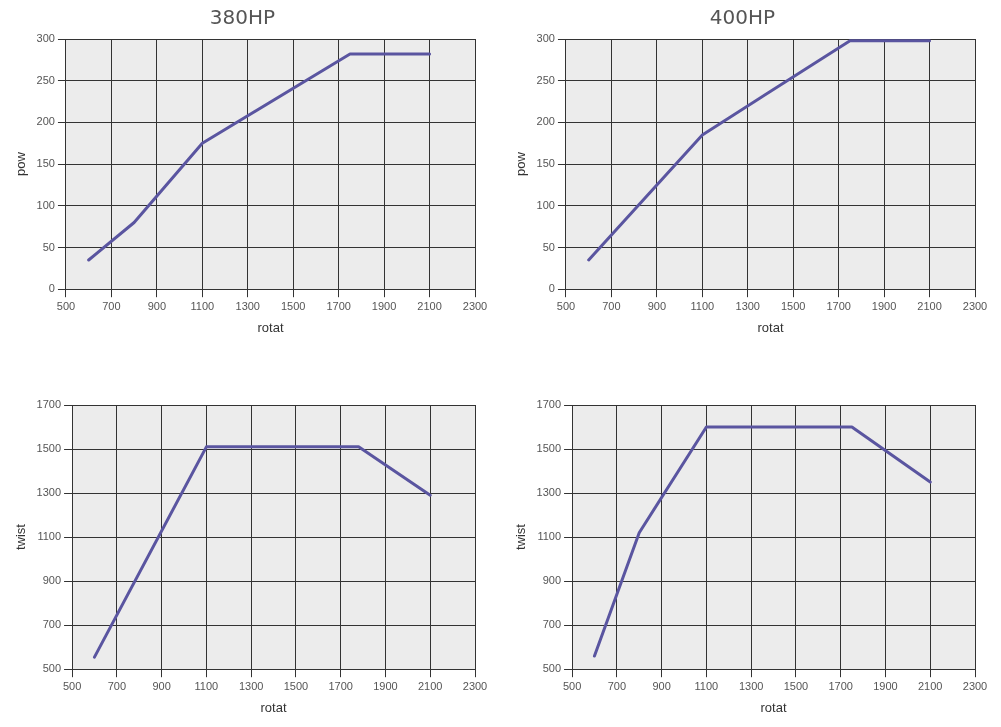 This screenshot has width=1001, height=727. Describe the element at coordinates (242, 17) in the screenshot. I see `chart-title: 380HP` at that location.